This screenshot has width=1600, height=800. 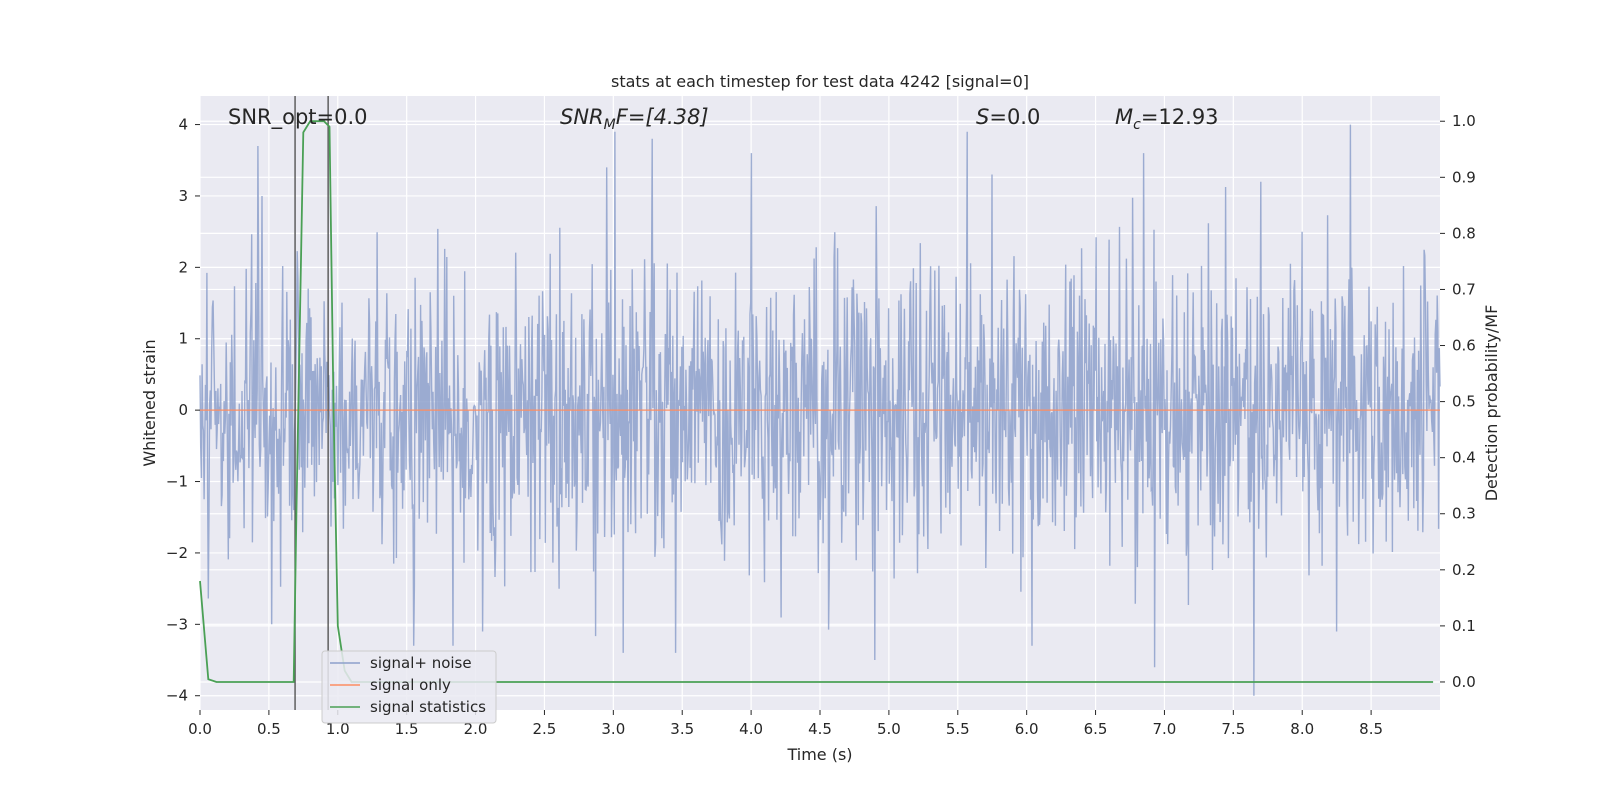 What do you see at coordinates (1464, 233) in the screenshot?
I see `y-right-tick-label: 0.8` at bounding box center [1464, 233].